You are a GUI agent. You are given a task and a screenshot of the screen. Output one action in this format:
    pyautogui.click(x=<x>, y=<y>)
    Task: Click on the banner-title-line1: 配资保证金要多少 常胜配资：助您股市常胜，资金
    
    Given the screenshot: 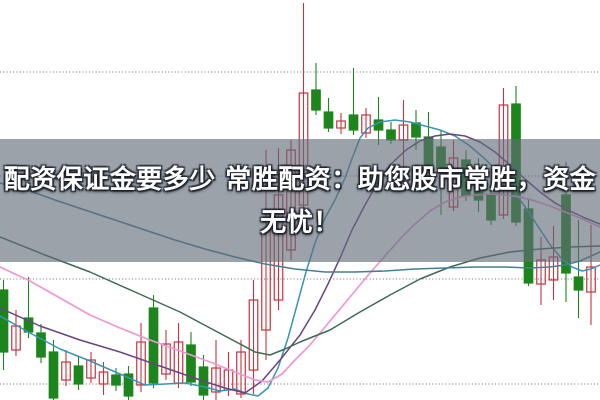 What is the action you would take?
    pyautogui.click(x=300, y=179)
    